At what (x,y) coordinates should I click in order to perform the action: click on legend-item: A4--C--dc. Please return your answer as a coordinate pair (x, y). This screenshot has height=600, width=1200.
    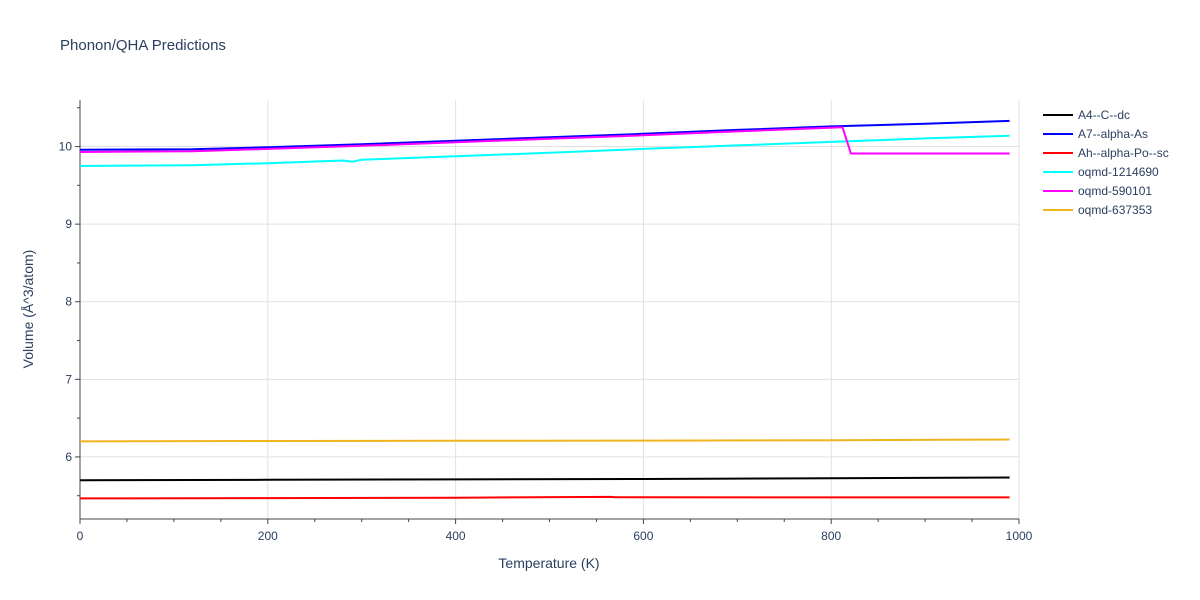
    Looking at the image, I should click on (1086, 115).